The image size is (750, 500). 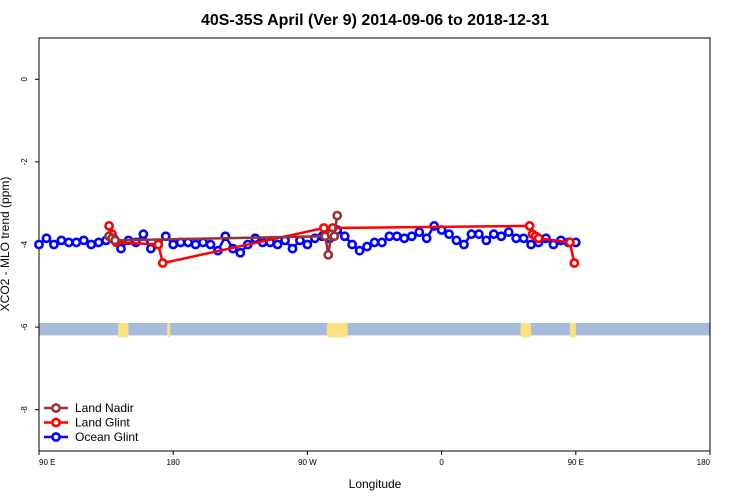 What do you see at coordinates (24, 244) in the screenshot?
I see `y-tick-label: -4` at bounding box center [24, 244].